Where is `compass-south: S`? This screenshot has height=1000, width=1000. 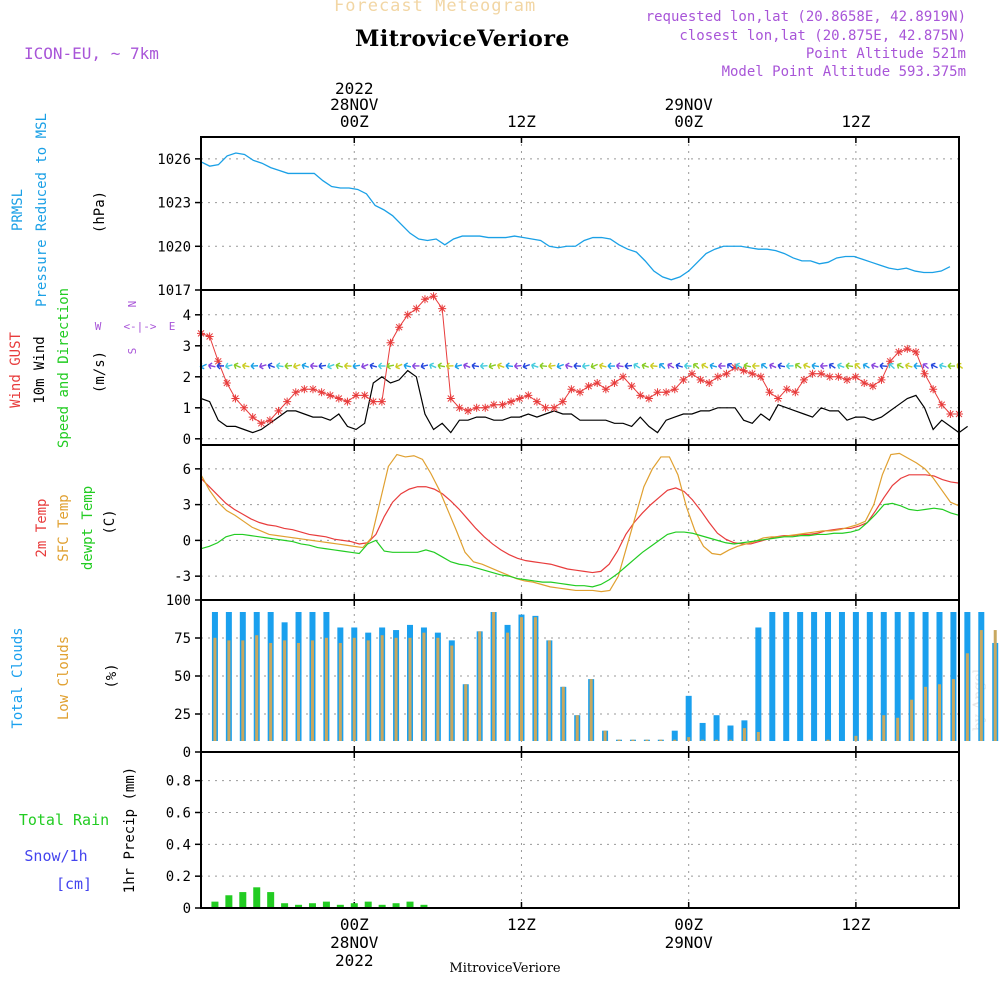 compass-south: S is located at coordinates (132, 351).